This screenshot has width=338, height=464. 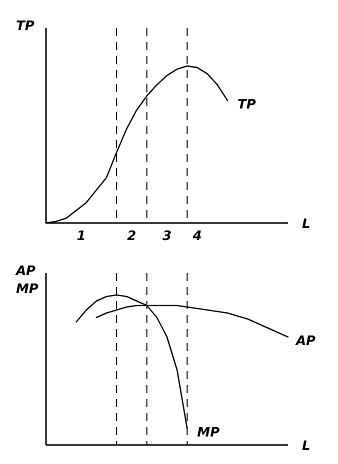 I want to click on y-axis-title: TP, so click(x=25, y=26).